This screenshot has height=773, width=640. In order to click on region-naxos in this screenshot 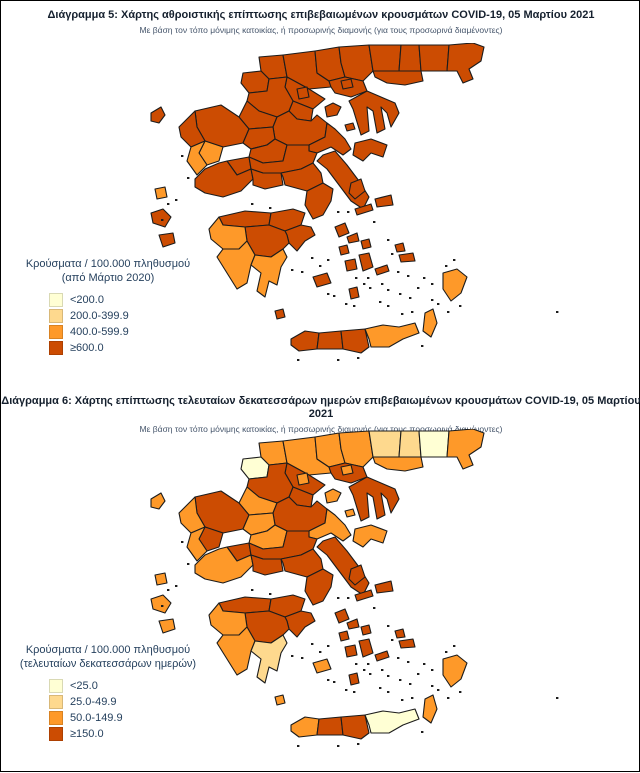, I will do `click(366, 262)`.